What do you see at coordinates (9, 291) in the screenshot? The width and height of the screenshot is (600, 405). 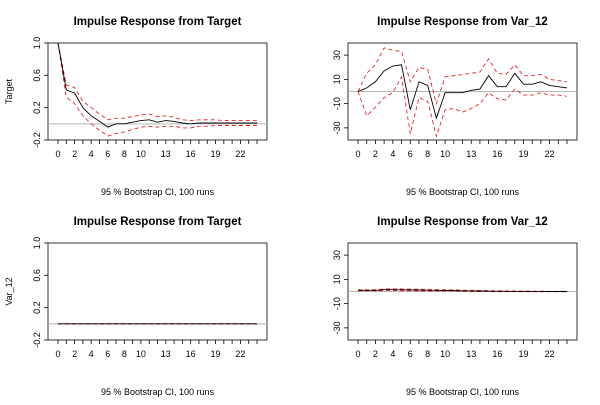 I see `y-axis-label: Var_12` at bounding box center [9, 291].